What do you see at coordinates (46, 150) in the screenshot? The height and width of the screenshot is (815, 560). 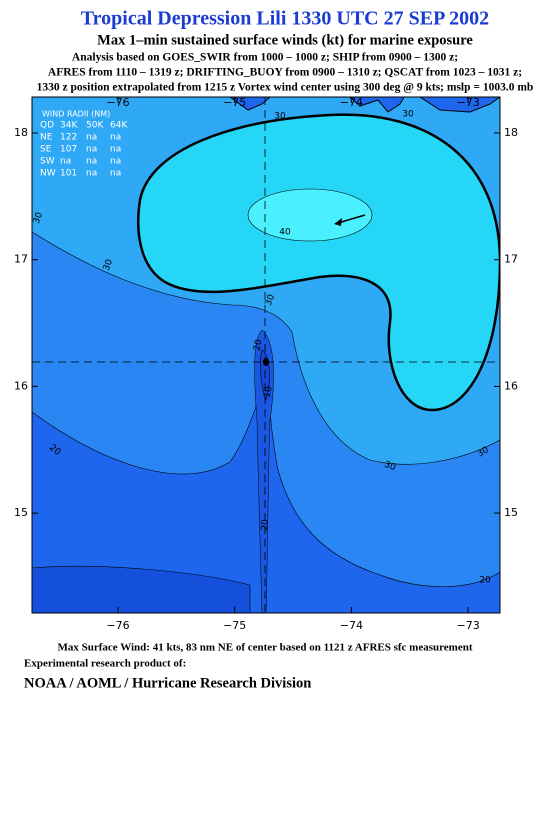 I see `radii-cell: SE` at bounding box center [46, 150].